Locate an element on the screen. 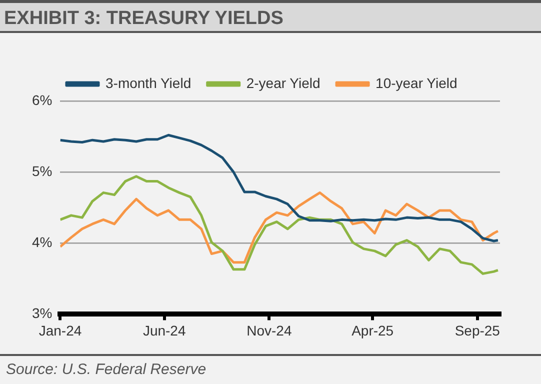 The width and height of the screenshot is (541, 384). x-tick-label: Jan-24 is located at coordinates (60, 330).